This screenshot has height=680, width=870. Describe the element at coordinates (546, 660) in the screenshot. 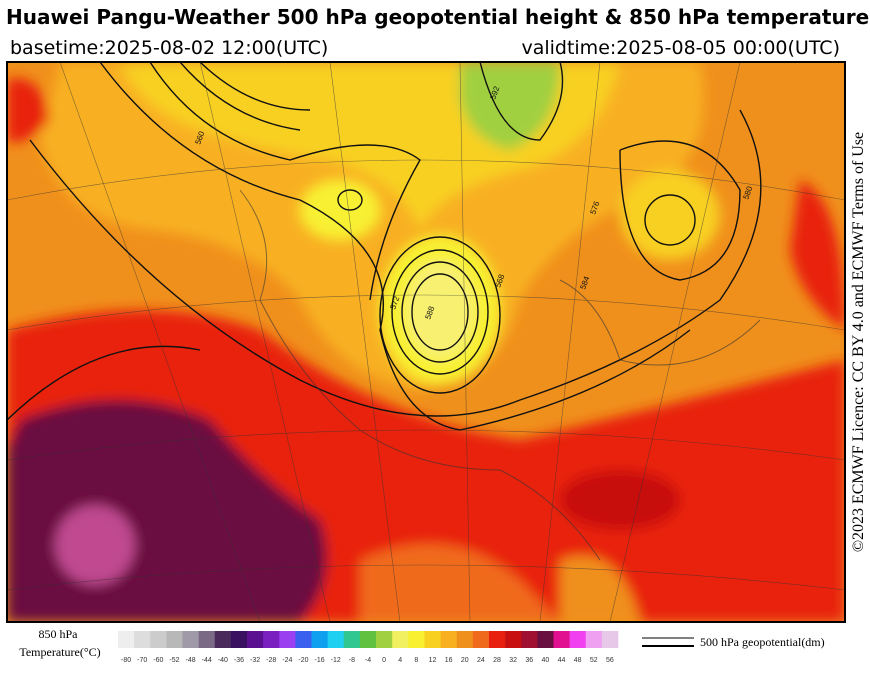

I see `colorbar-tick-label: 40` at that location.